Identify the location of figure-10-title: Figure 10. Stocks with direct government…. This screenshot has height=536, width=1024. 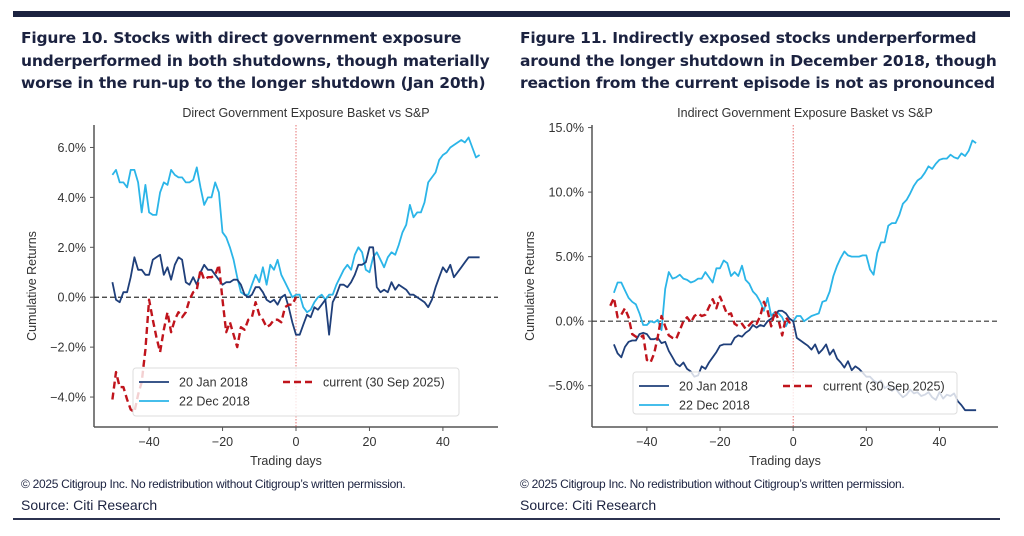
(261, 61).